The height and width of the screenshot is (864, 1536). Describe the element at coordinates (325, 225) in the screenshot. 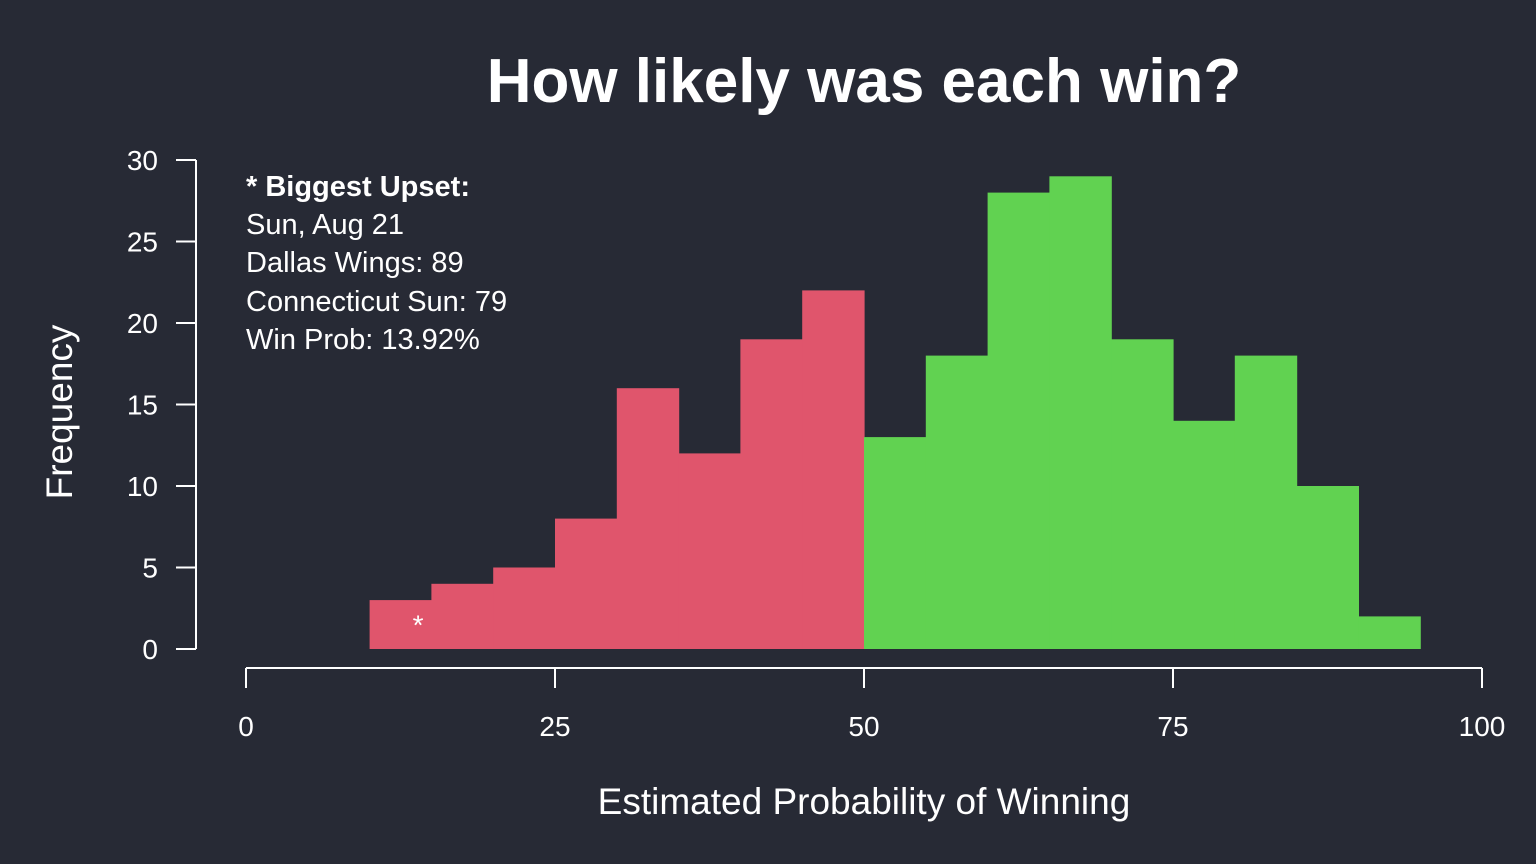

I see `annotation-date: Sun, Aug 21` at that location.